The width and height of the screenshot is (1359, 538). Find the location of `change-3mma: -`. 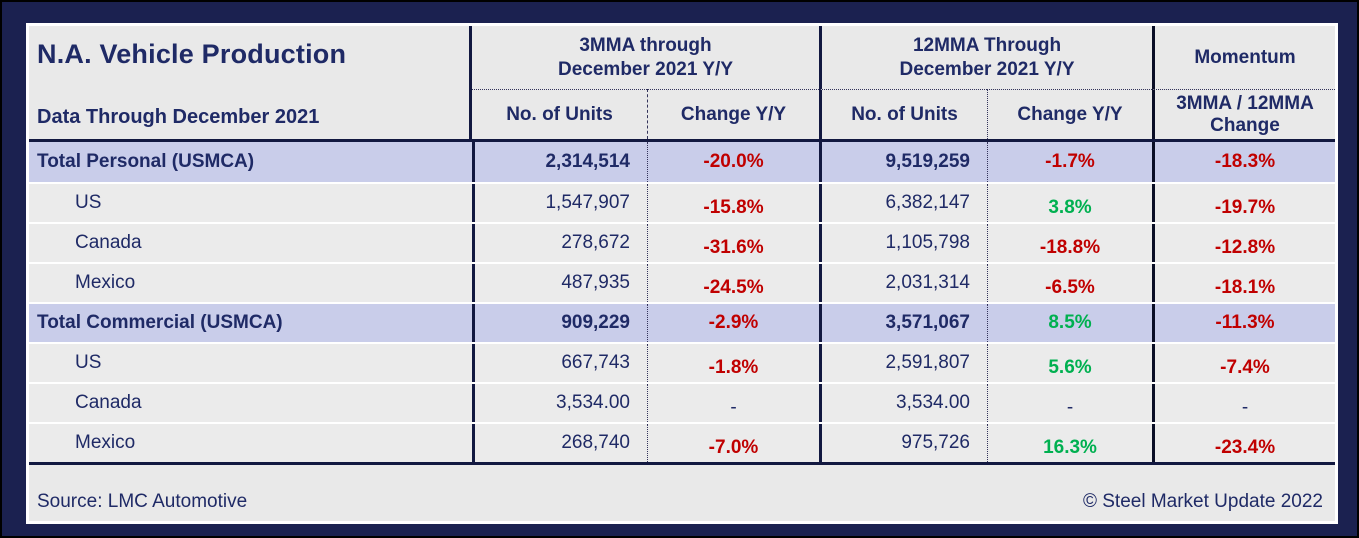

change-3mma: - is located at coordinates (733, 403).